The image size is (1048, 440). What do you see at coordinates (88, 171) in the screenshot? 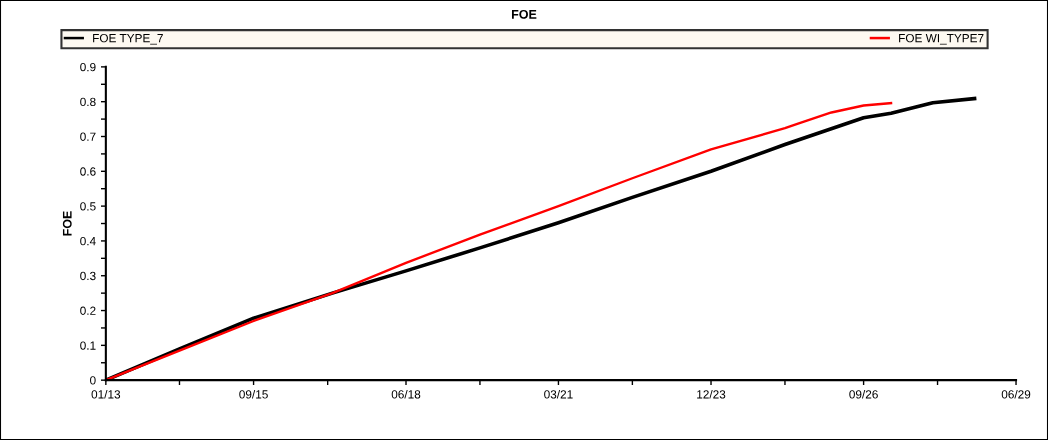
I see `y-tick-label: 0.6` at bounding box center [88, 171].